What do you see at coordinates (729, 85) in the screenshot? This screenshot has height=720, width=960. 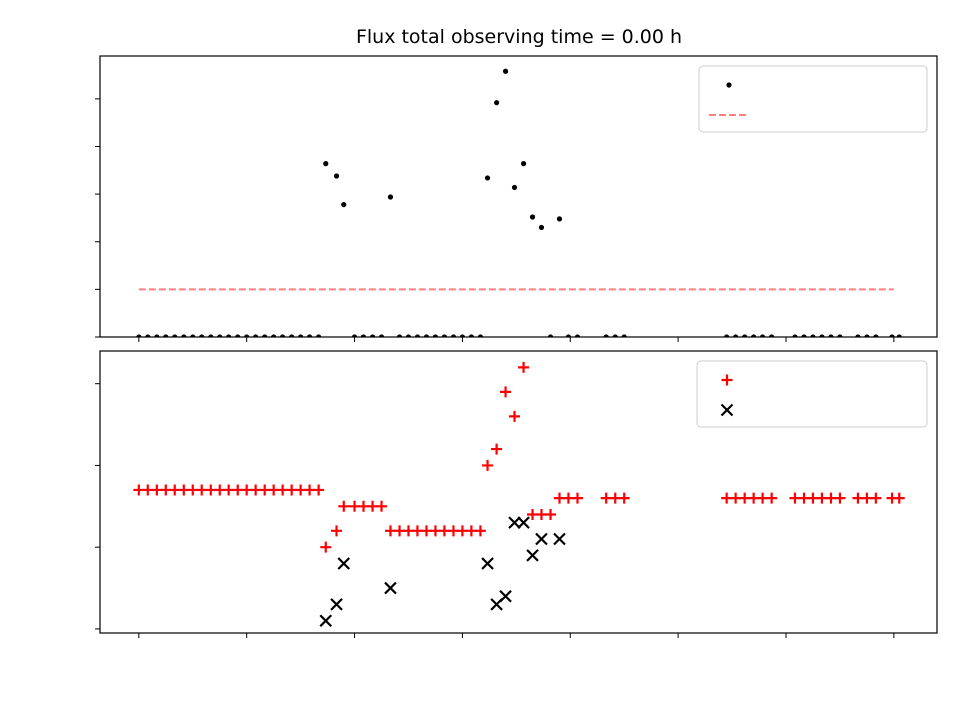 I see `legend-swatch-measurements` at bounding box center [729, 85].